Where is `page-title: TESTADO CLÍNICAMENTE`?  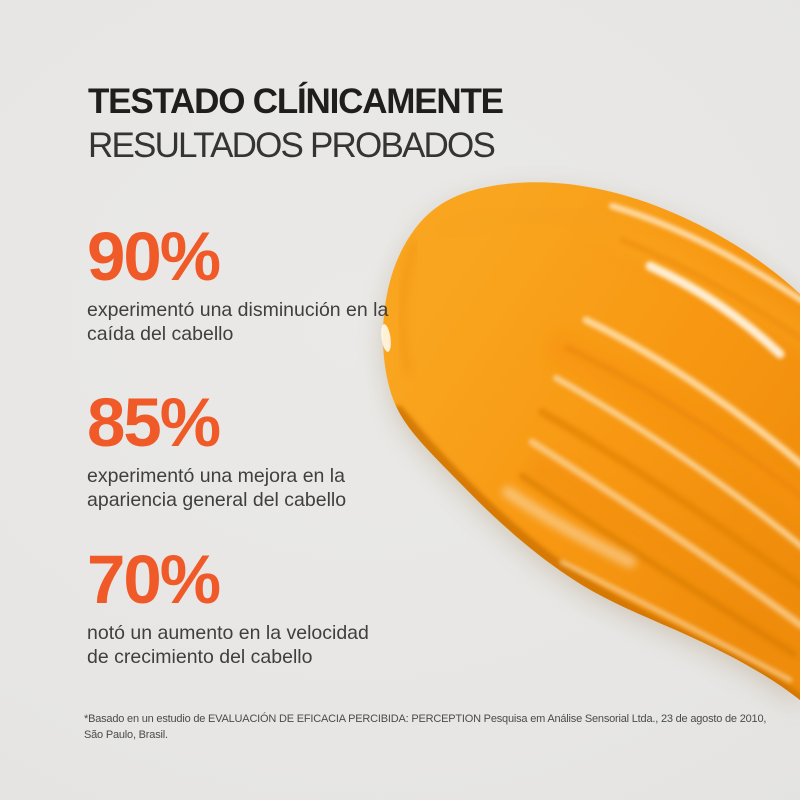 page-title: TESTADO CLÍNICAMENTE is located at coordinates (296, 101).